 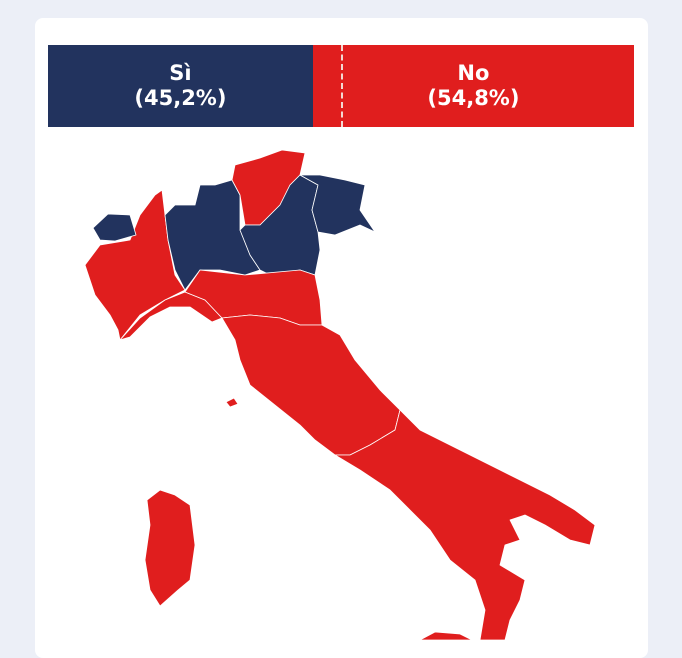 I want to click on majority-threshold-line, so click(x=342, y=86).